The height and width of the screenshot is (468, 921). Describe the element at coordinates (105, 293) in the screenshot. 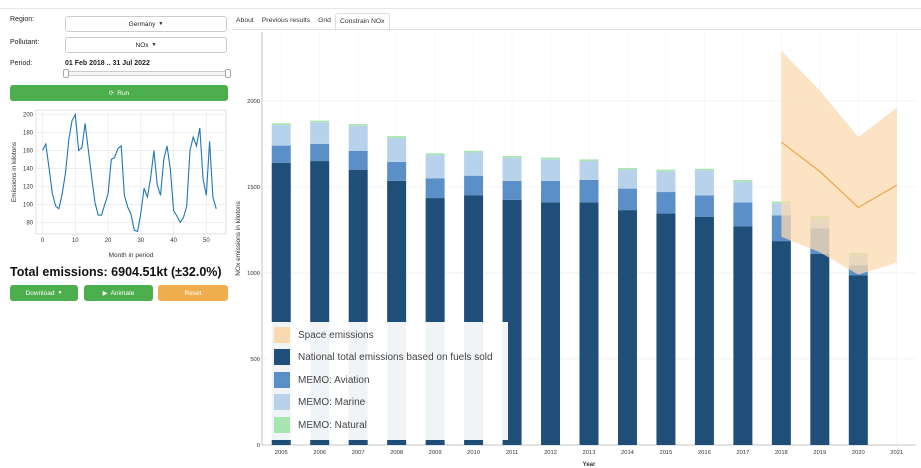

I see `play-icon: ▶` at that location.